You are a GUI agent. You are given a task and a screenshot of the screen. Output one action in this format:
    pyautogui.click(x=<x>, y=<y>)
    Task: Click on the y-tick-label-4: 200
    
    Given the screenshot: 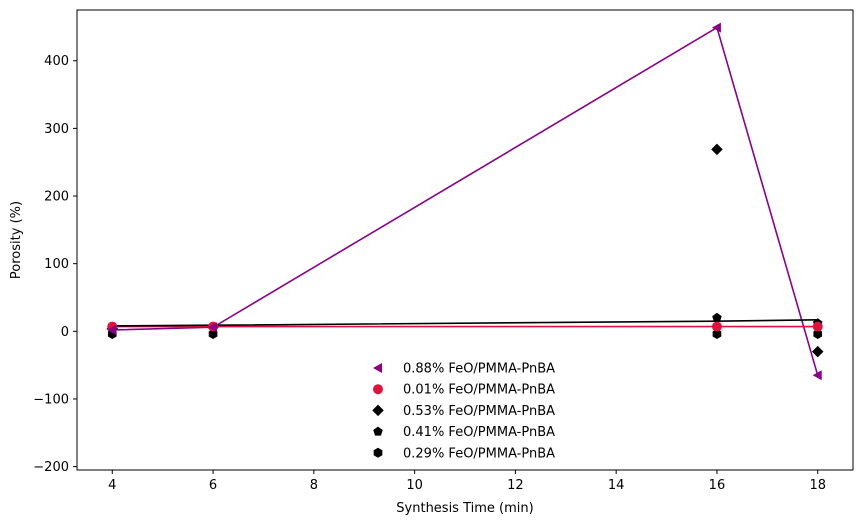 What is the action you would take?
    pyautogui.click(x=56, y=197)
    